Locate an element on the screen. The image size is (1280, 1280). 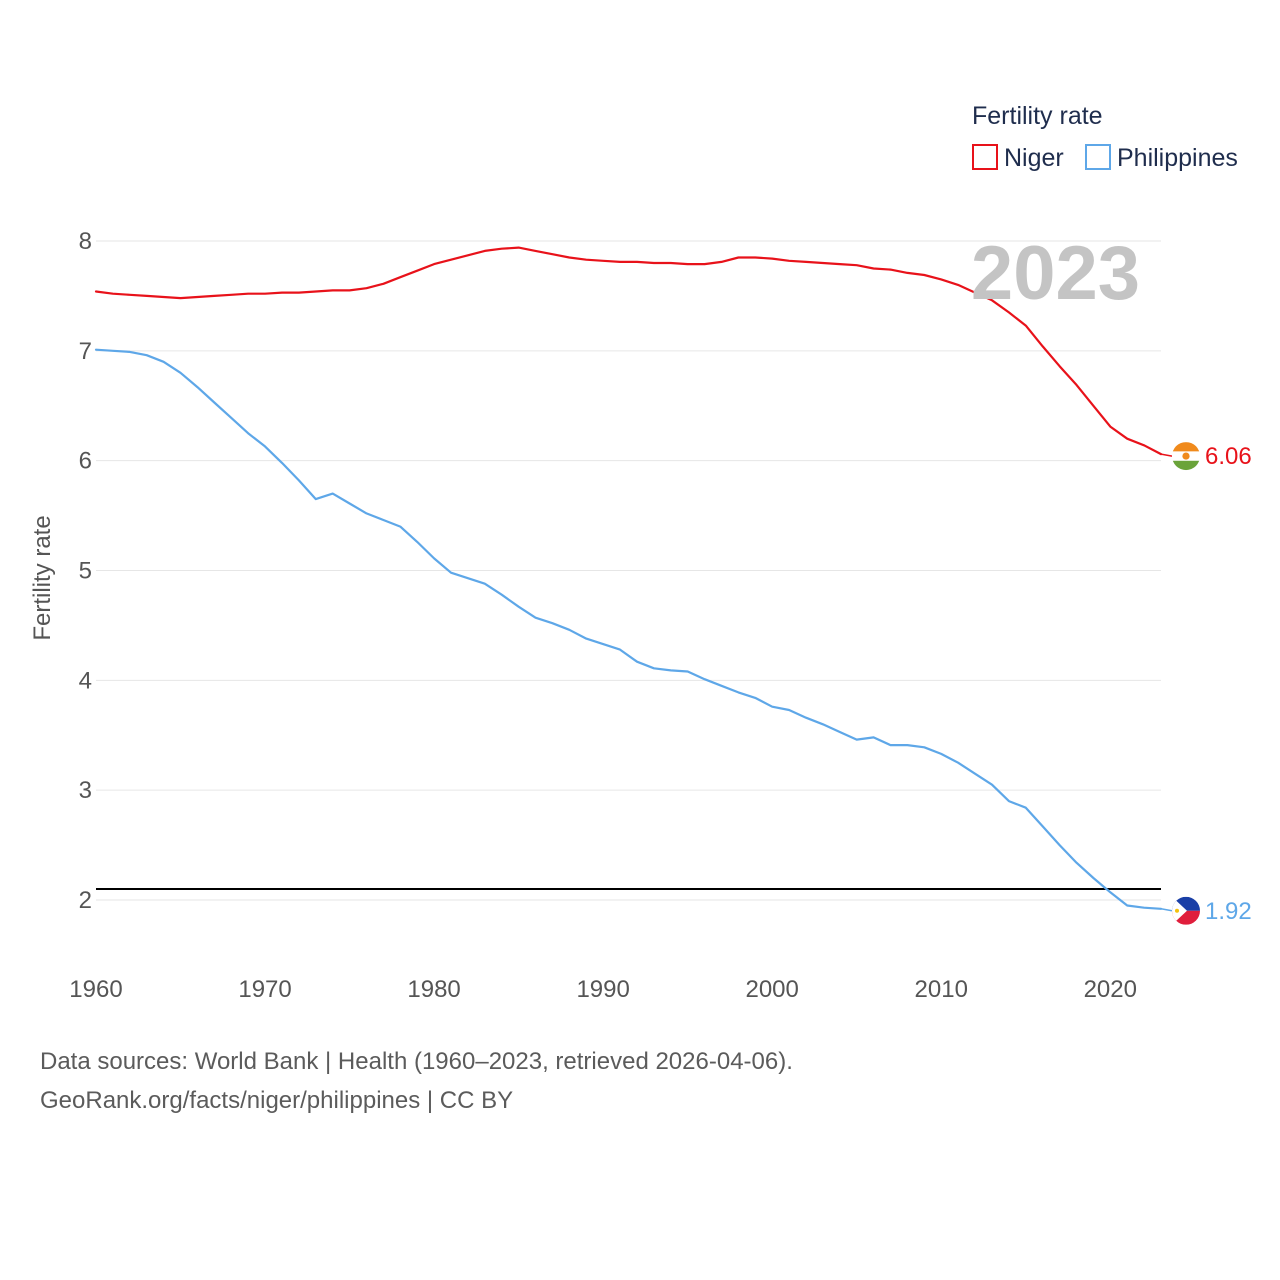
x-tick-label: 1990 is located at coordinates (602, 989).